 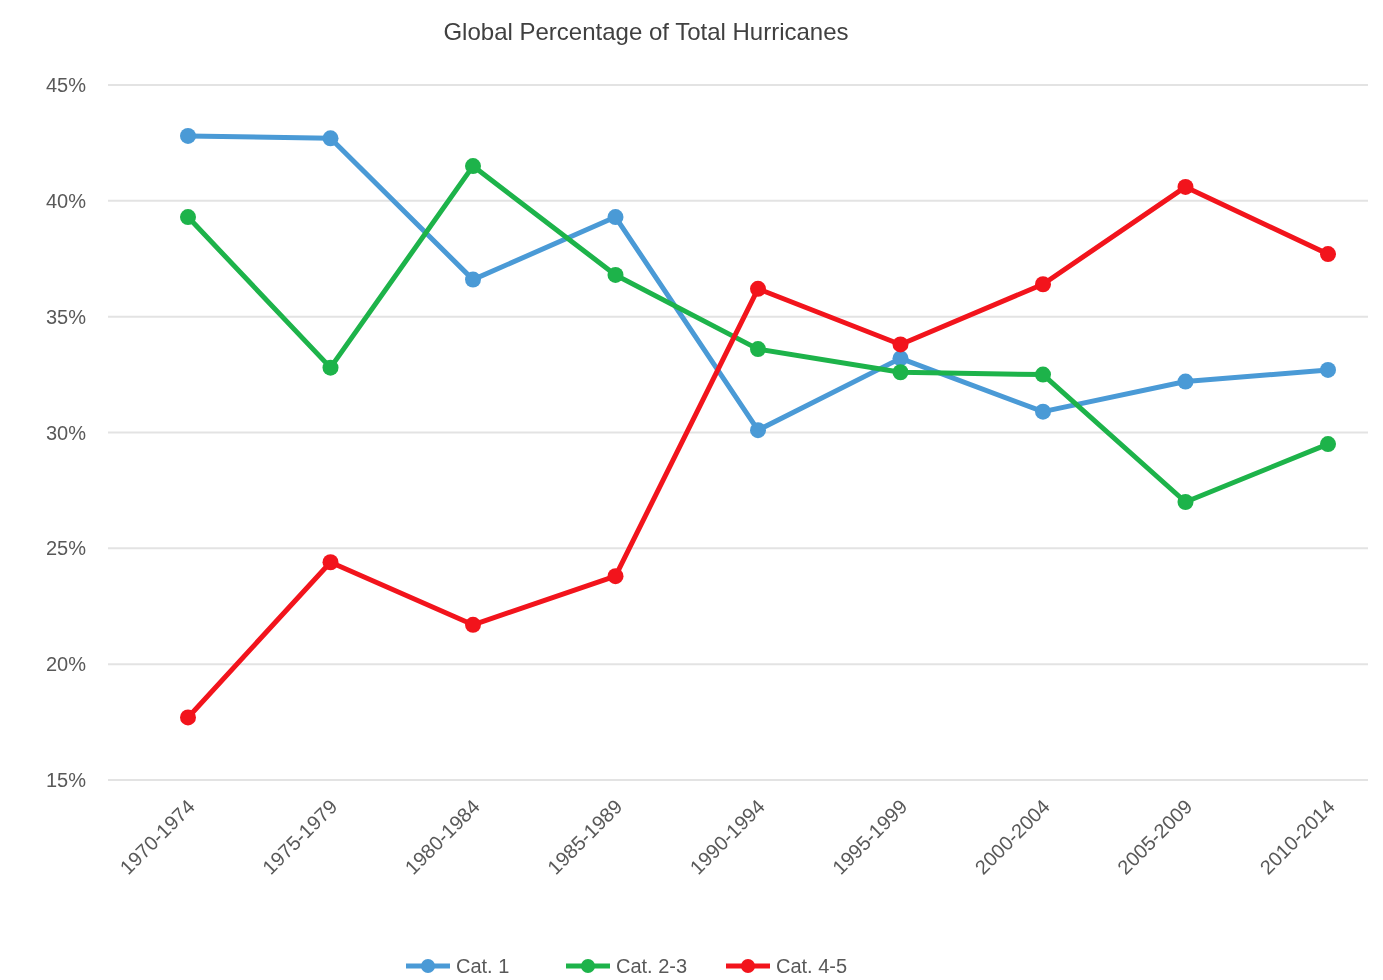 I want to click on y-tick-label: 40%, so click(x=66, y=200).